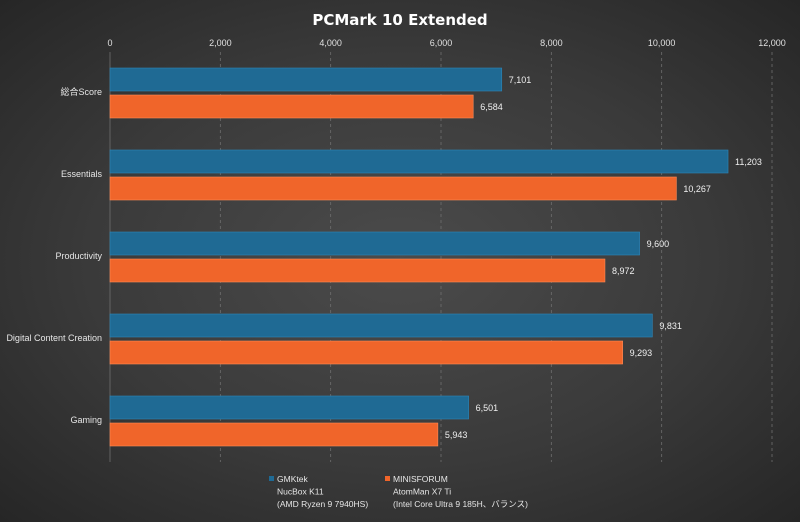 This screenshot has height=522, width=800. Describe the element at coordinates (441, 43) in the screenshot. I see `x-tick-label: 6,000` at that location.